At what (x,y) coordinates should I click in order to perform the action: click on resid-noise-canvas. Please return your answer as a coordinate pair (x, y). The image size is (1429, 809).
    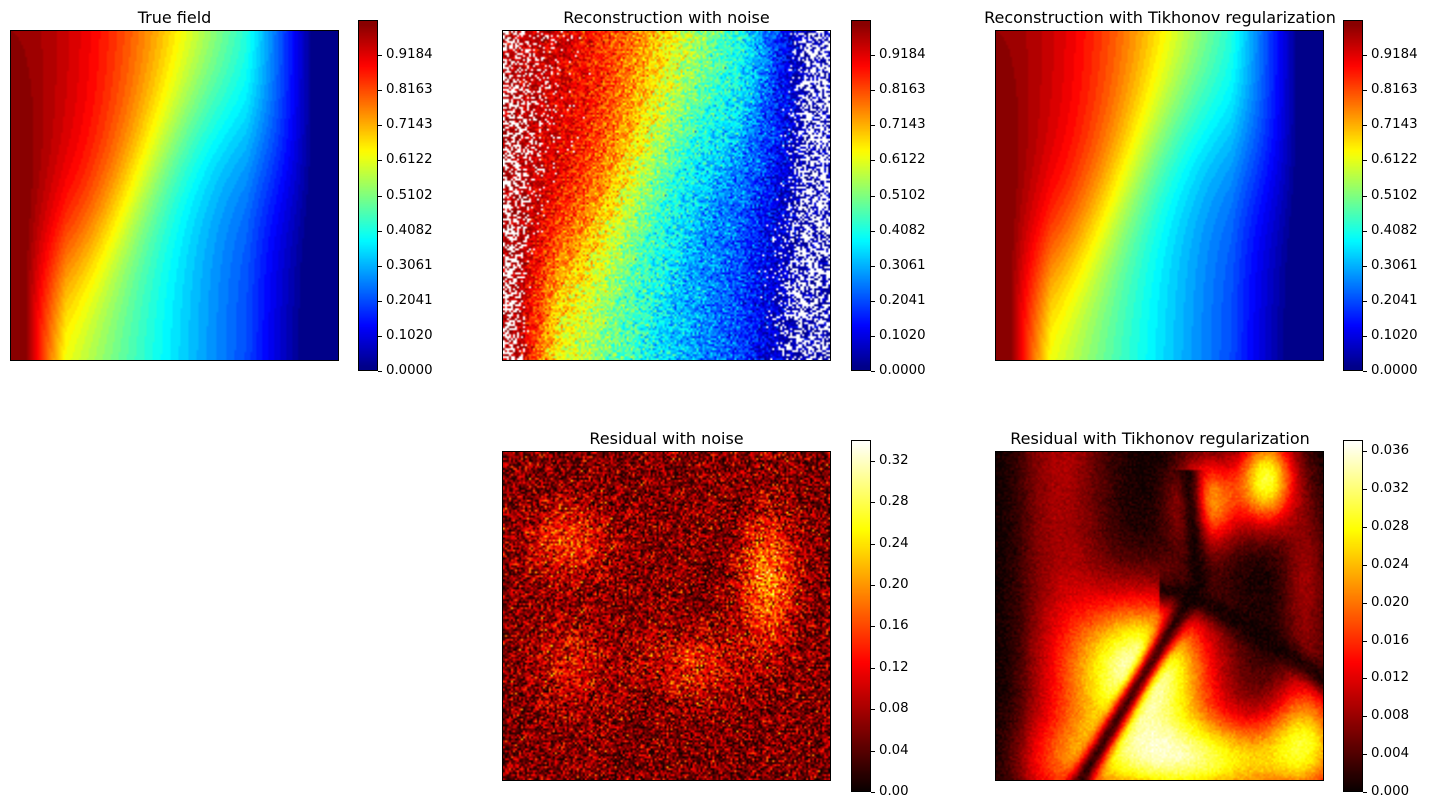
    Looking at the image, I should click on (666, 616).